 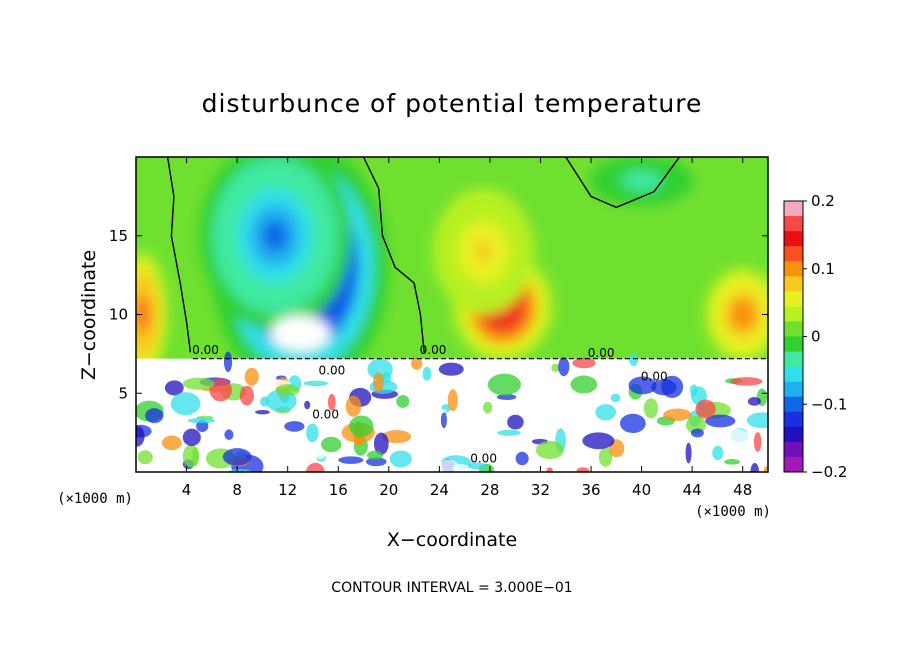 What do you see at coordinates (540, 490) in the screenshot?
I see `x-tick-label: 32` at bounding box center [540, 490].